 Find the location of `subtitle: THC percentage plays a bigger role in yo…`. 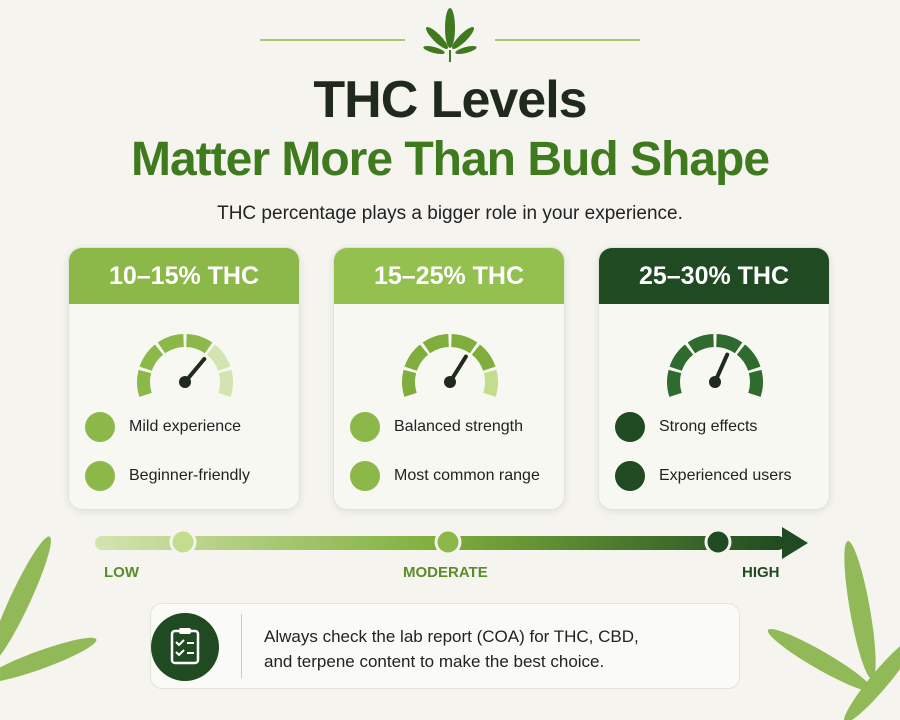

subtitle: THC percentage plays a bigger role in yo… is located at coordinates (450, 213).